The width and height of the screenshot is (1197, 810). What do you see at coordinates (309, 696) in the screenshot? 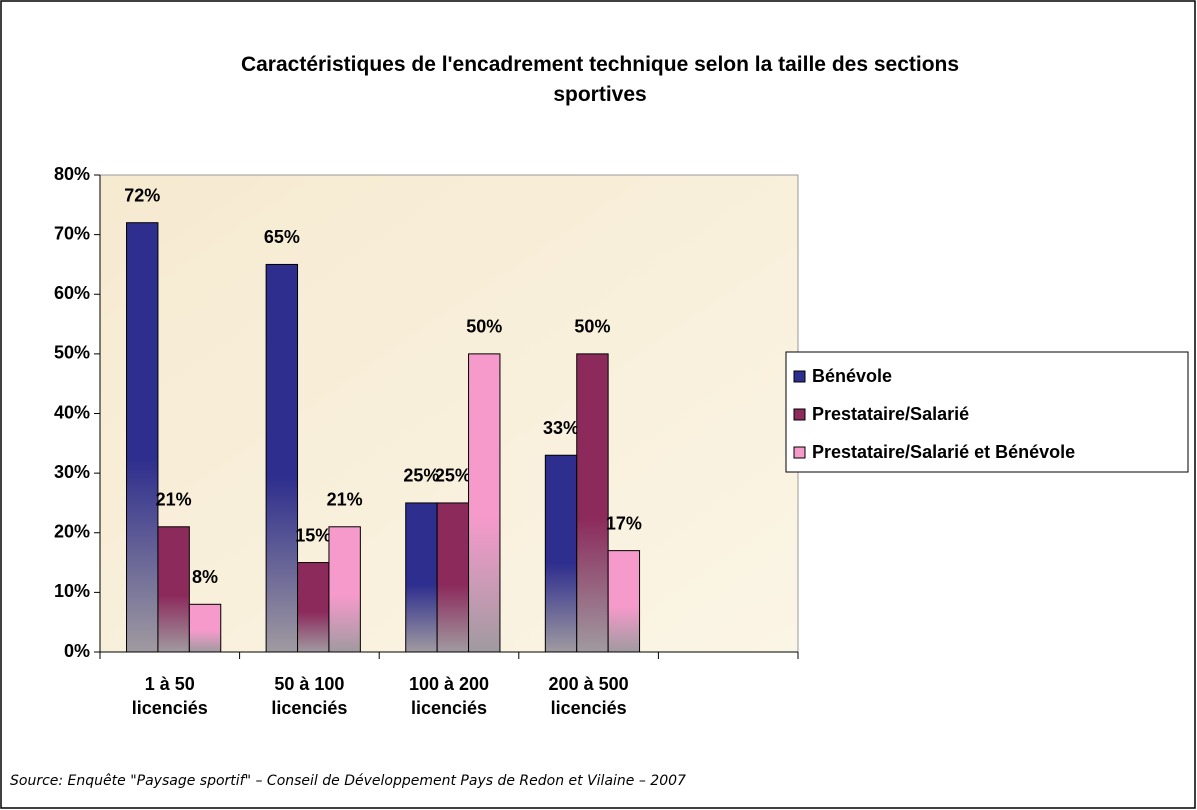
I see `x-tick-label: 50 à 100 licenciés` at bounding box center [309, 696].